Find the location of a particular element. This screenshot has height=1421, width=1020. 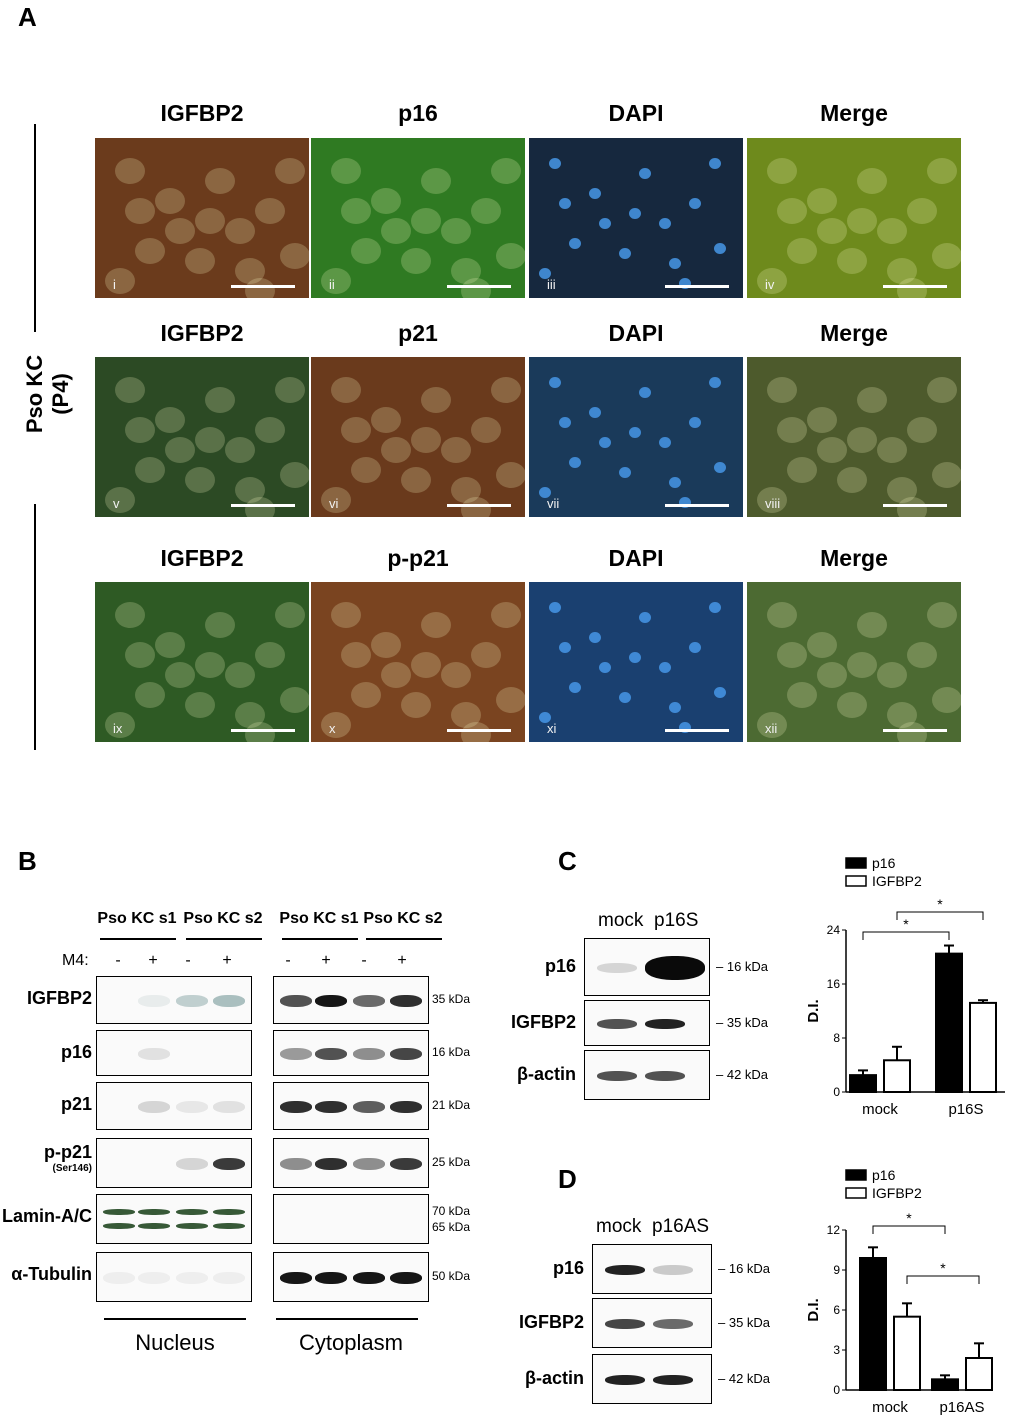

panel-a-bracket-top is located at coordinates (35, 228).